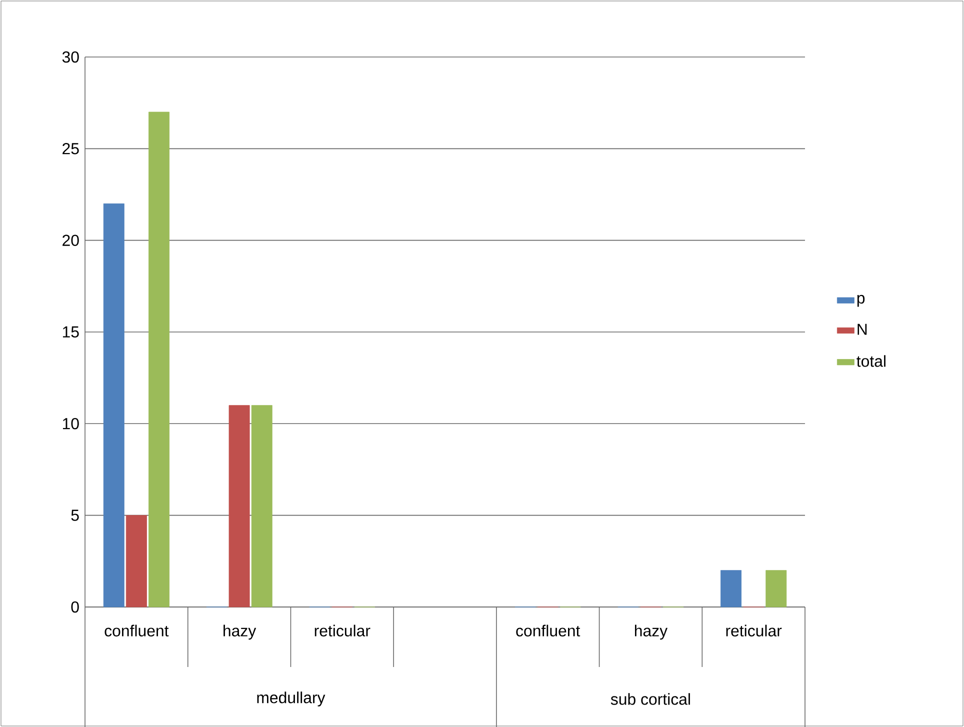 This screenshot has height=727, width=964. I want to click on y-tick-label: 30, so click(70, 56).